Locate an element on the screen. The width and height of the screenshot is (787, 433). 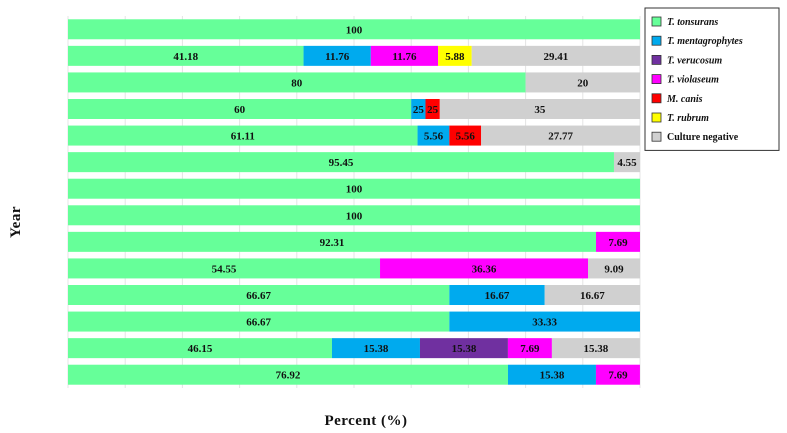
x-axis-title: Percent (%) is located at coordinates (365, 421).